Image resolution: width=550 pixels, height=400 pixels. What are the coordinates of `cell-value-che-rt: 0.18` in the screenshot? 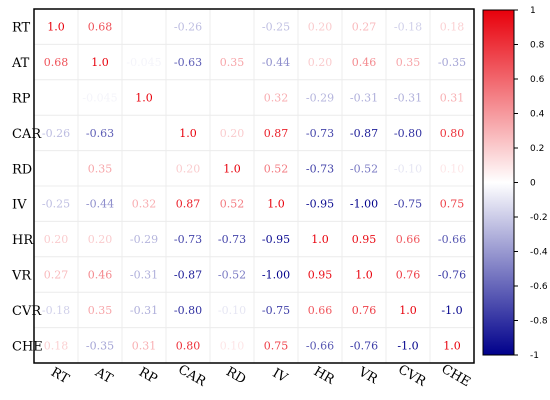 It's located at (56, 345).